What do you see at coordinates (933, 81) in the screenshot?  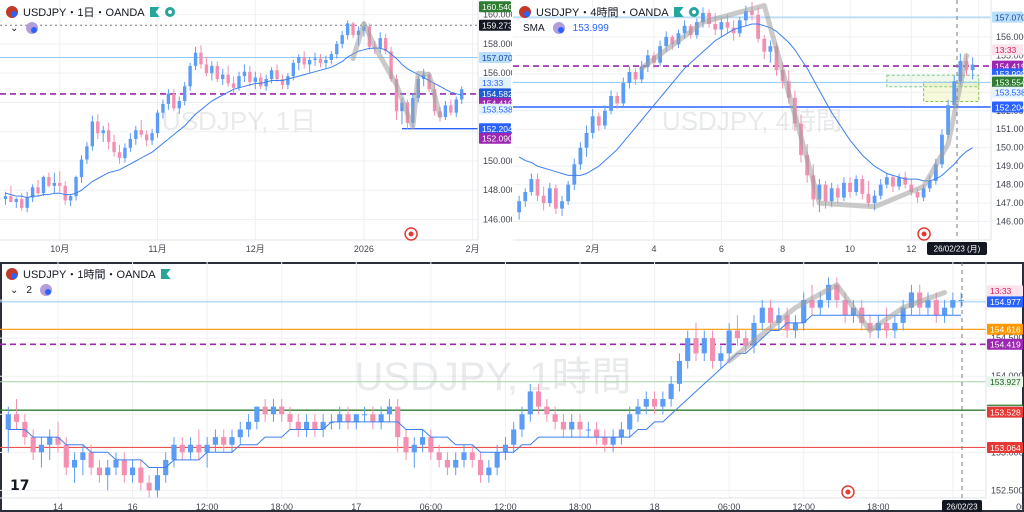 I see `zone-rect` at bounding box center [933, 81].